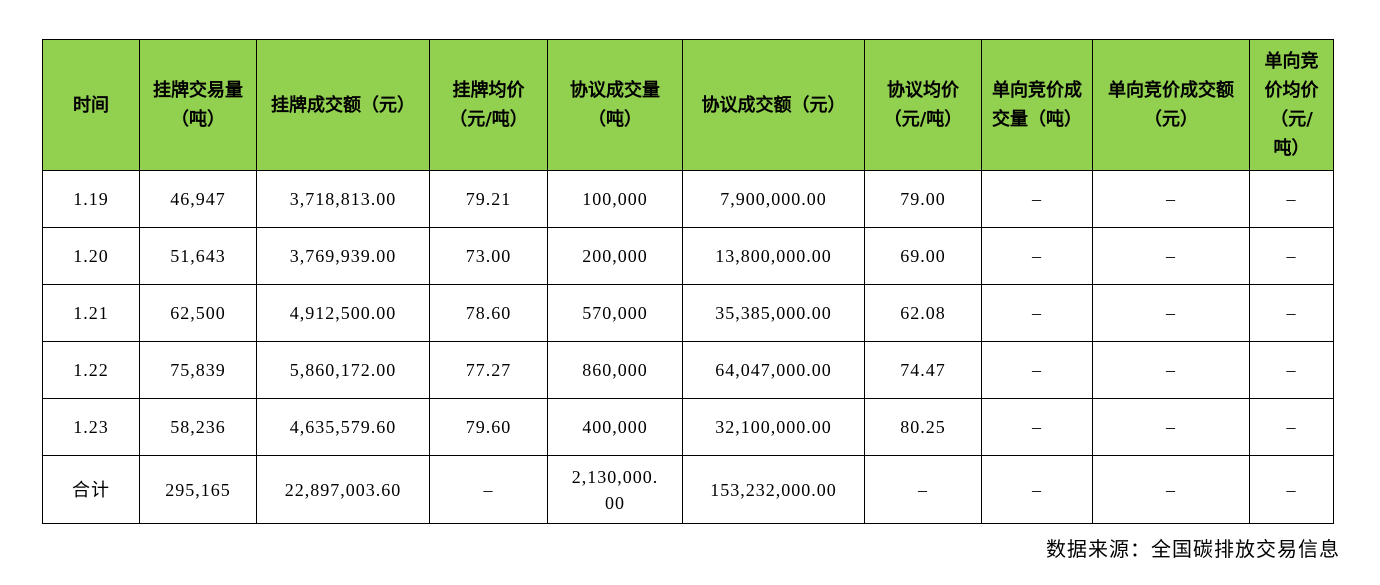 This screenshot has height=585, width=1380. Describe the element at coordinates (488, 313) in the screenshot. I see `table-cell: 78.60` at that location.